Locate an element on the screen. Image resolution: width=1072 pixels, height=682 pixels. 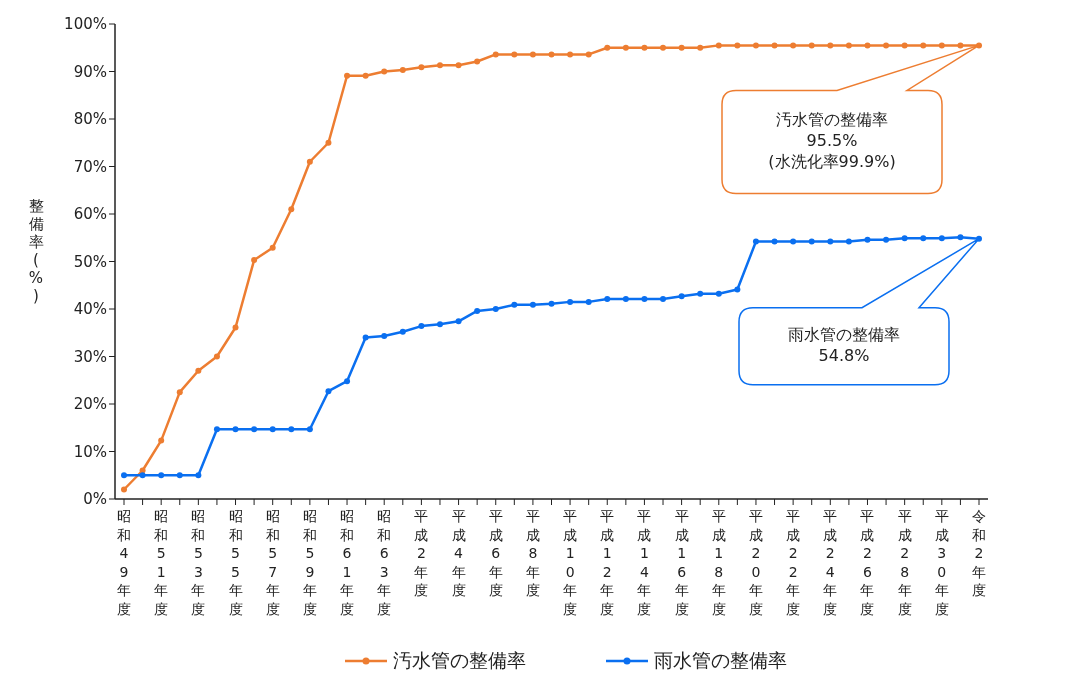
x-tick-label: 昭和61年度 is located at coordinates (347, 562).